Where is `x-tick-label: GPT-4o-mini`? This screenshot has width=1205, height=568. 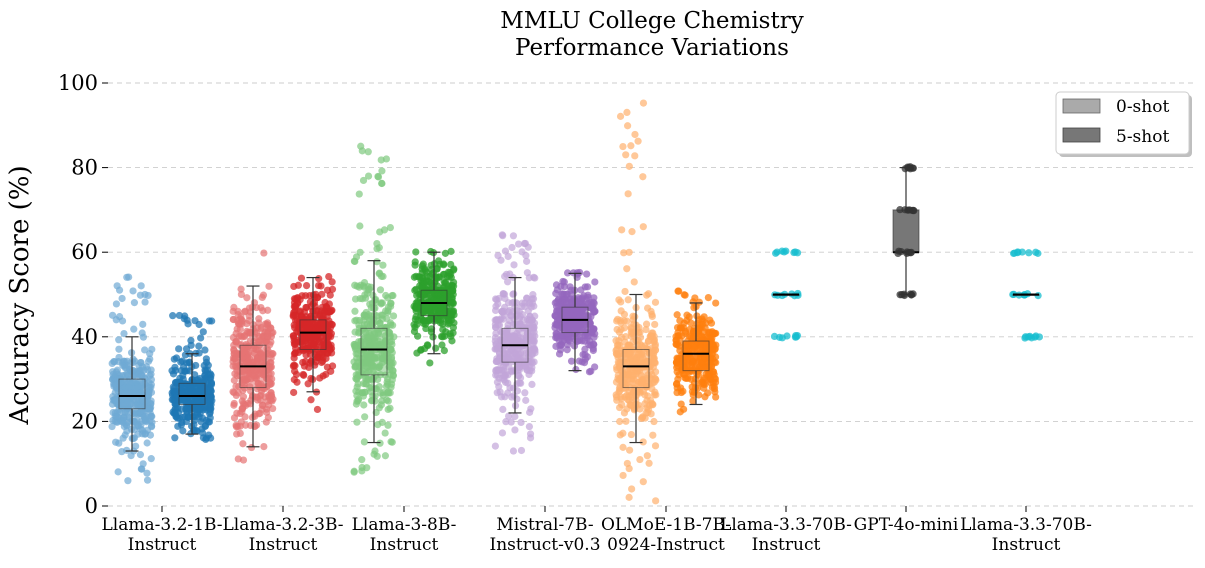 x-tick-label: GPT-4o-mini is located at coordinates (906, 525).